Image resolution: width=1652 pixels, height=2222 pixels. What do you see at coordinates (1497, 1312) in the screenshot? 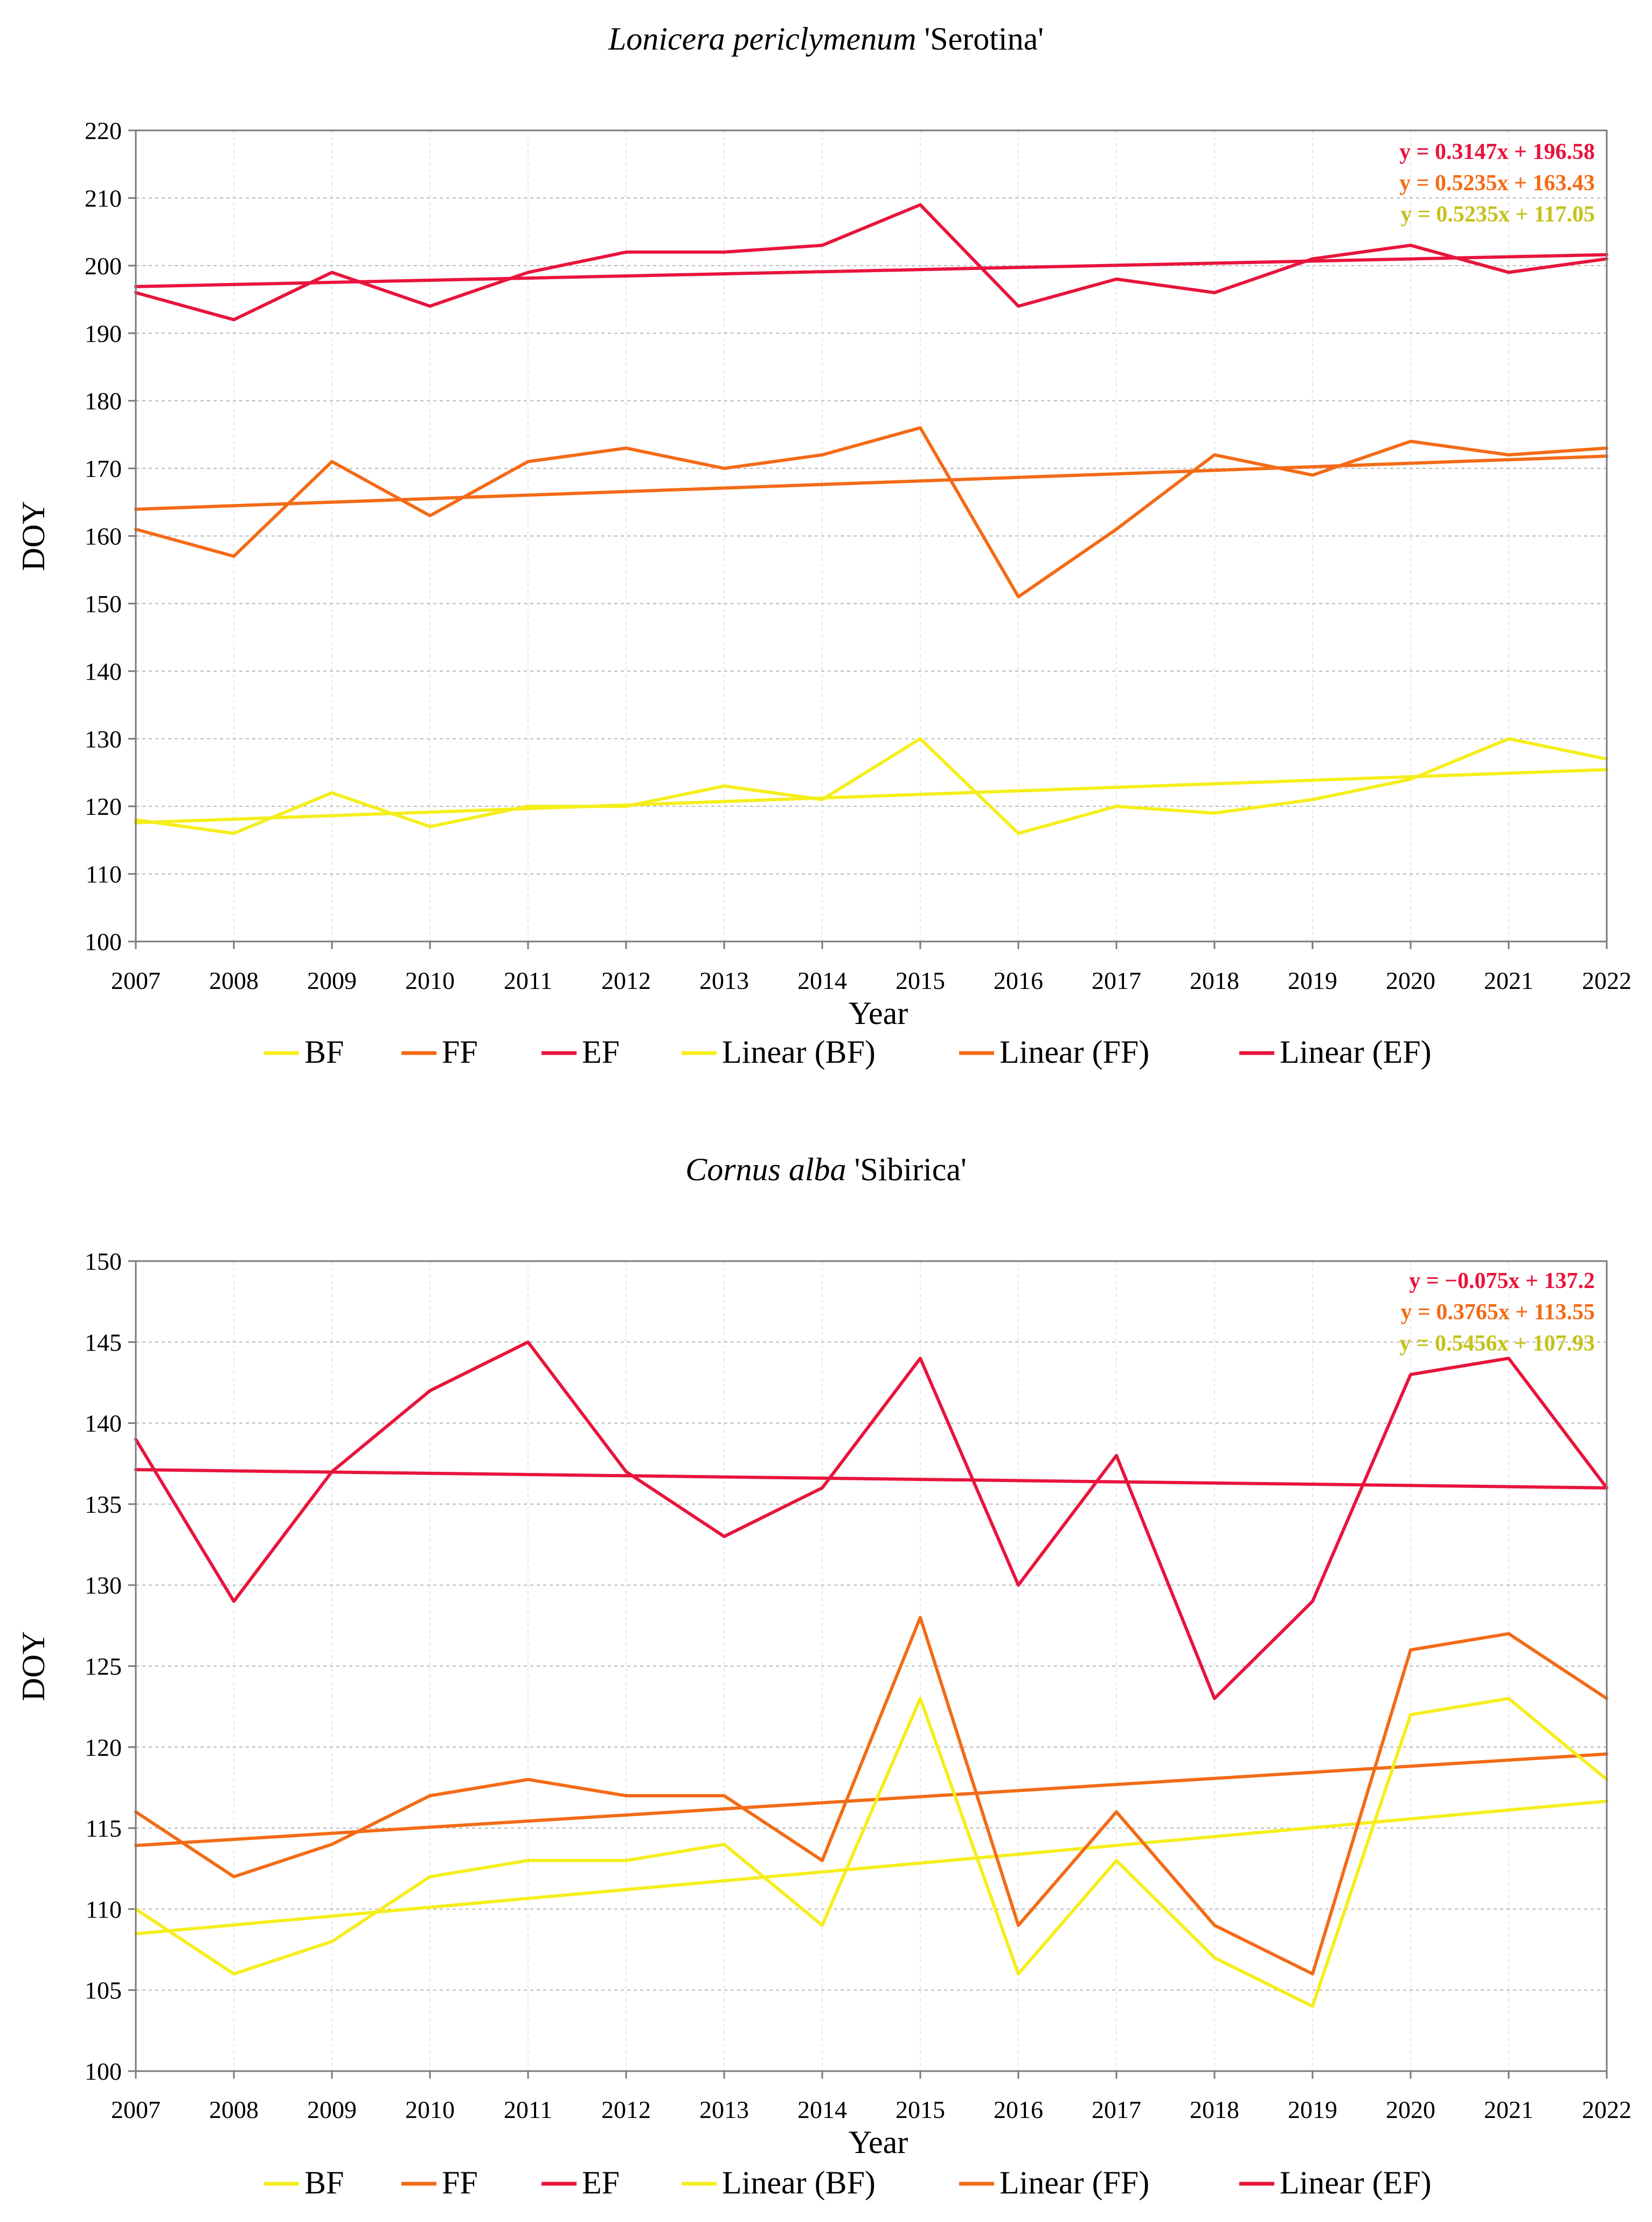
I see `trendline-equation: y = 0.3765x + 113.55` at bounding box center [1497, 1312].